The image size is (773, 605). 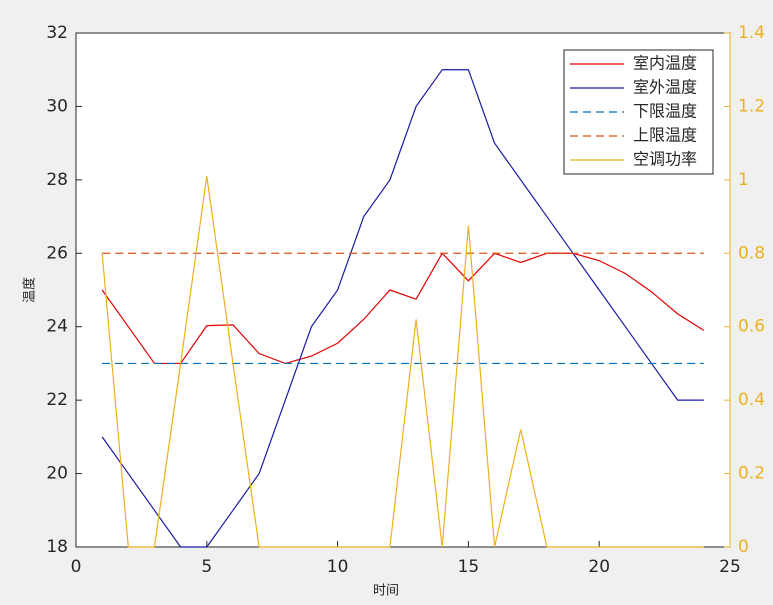 I want to click on y-tick-label: 32, so click(x=57, y=33).